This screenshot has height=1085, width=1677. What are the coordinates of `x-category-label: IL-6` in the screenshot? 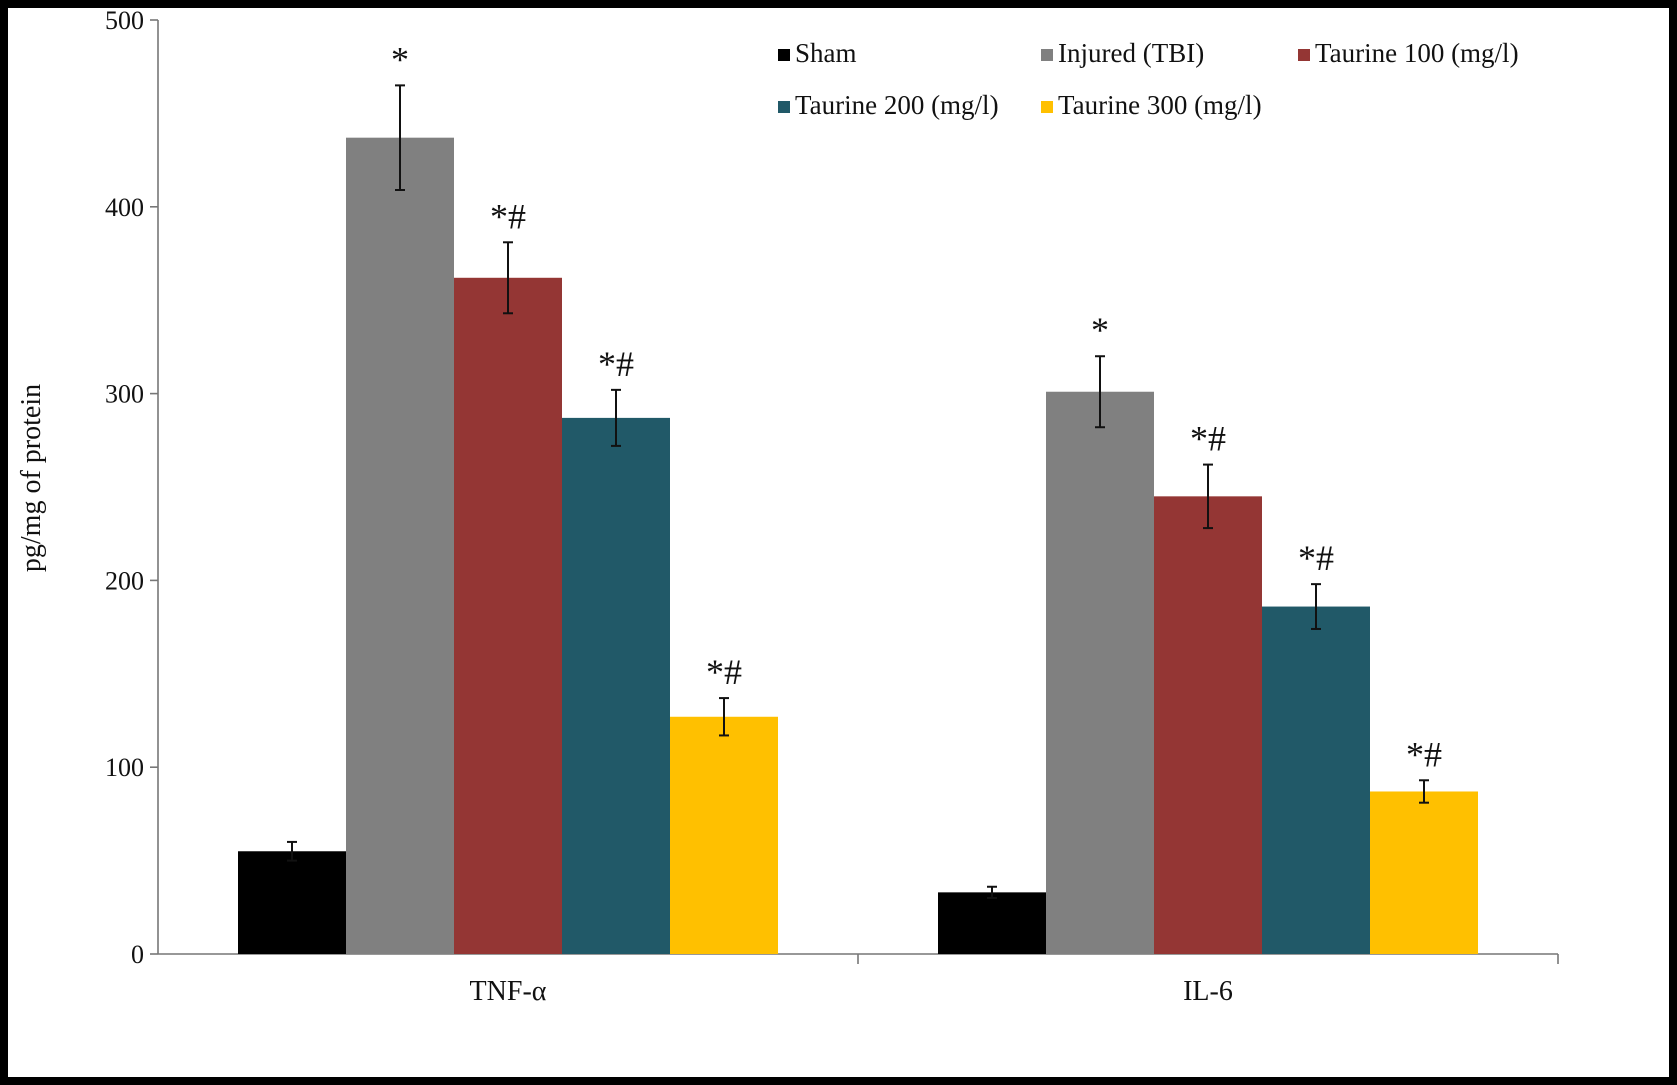 It's located at (1208, 991).